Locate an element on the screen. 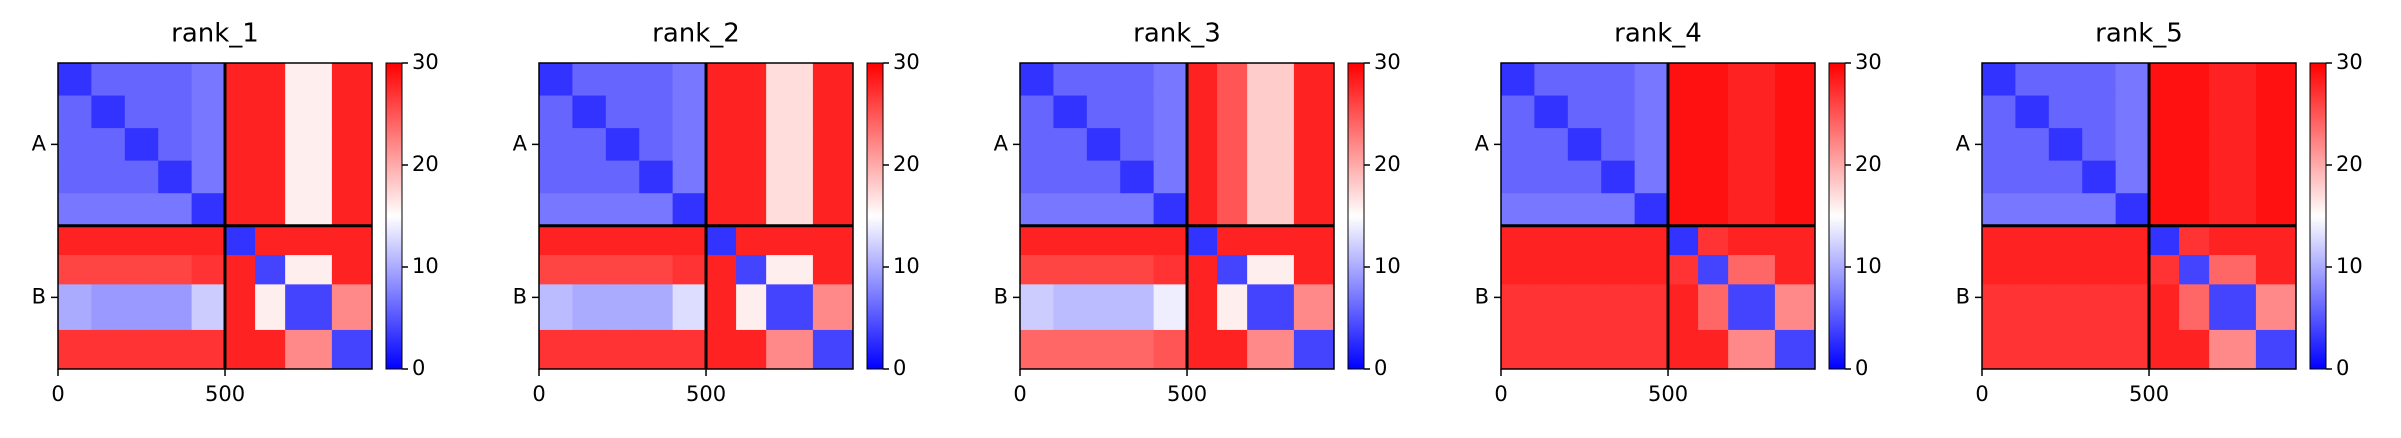 This screenshot has width=2401, height=438. x-tick-label: 0 is located at coordinates (1019, 394).